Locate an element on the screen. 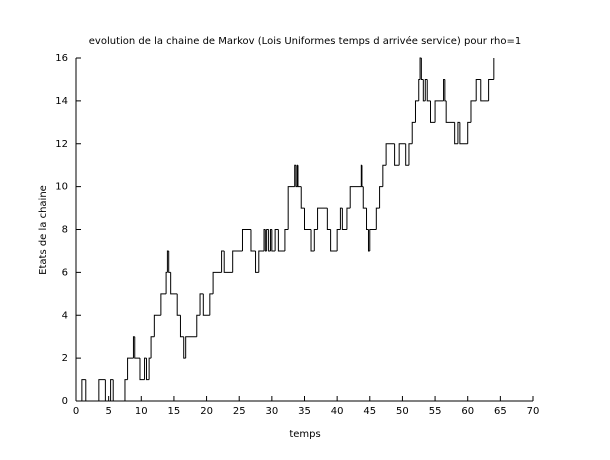  x-tick-label: 70 is located at coordinates (533, 411).